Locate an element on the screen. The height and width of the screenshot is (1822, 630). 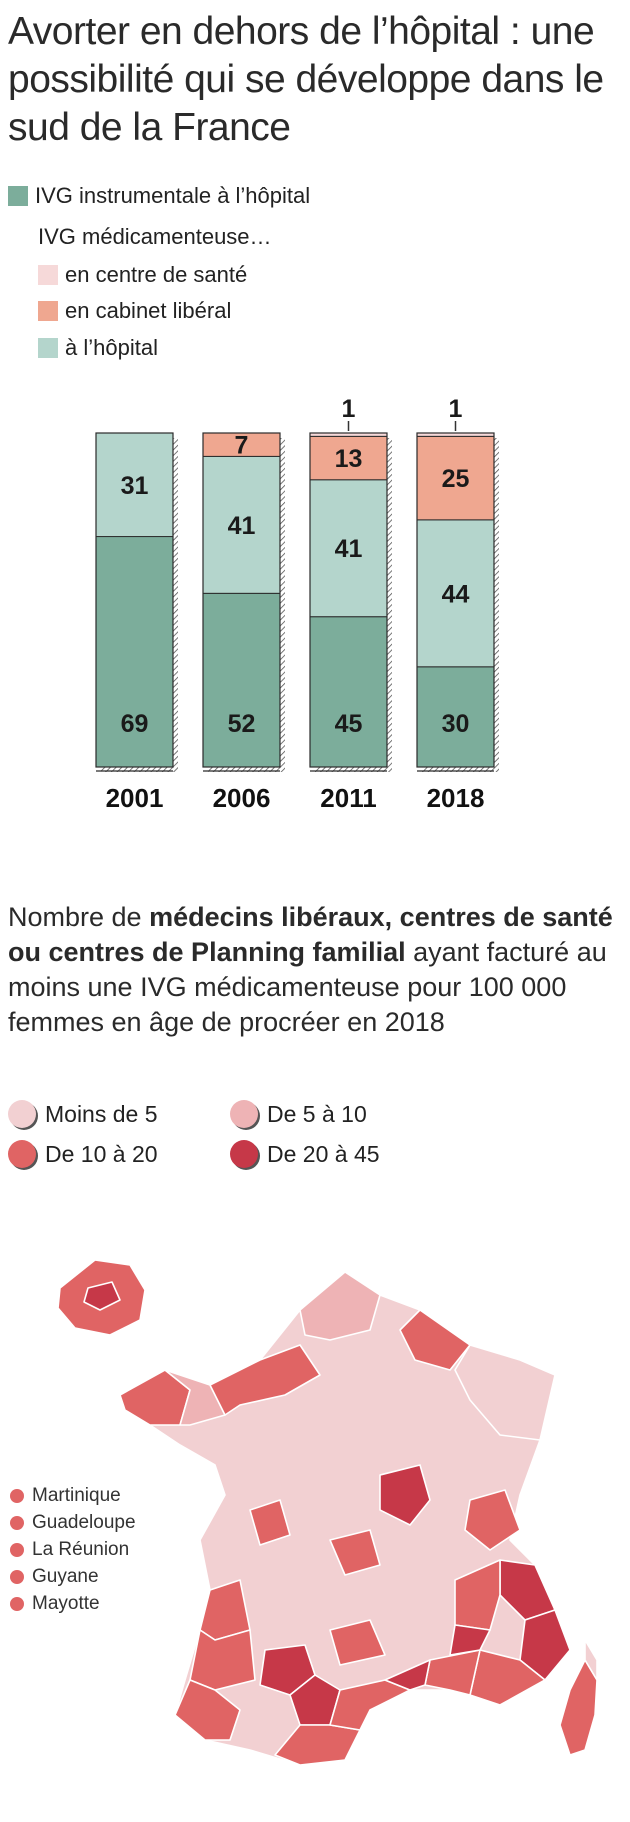
map-region-ardennes is located at coordinates (435, 1340).